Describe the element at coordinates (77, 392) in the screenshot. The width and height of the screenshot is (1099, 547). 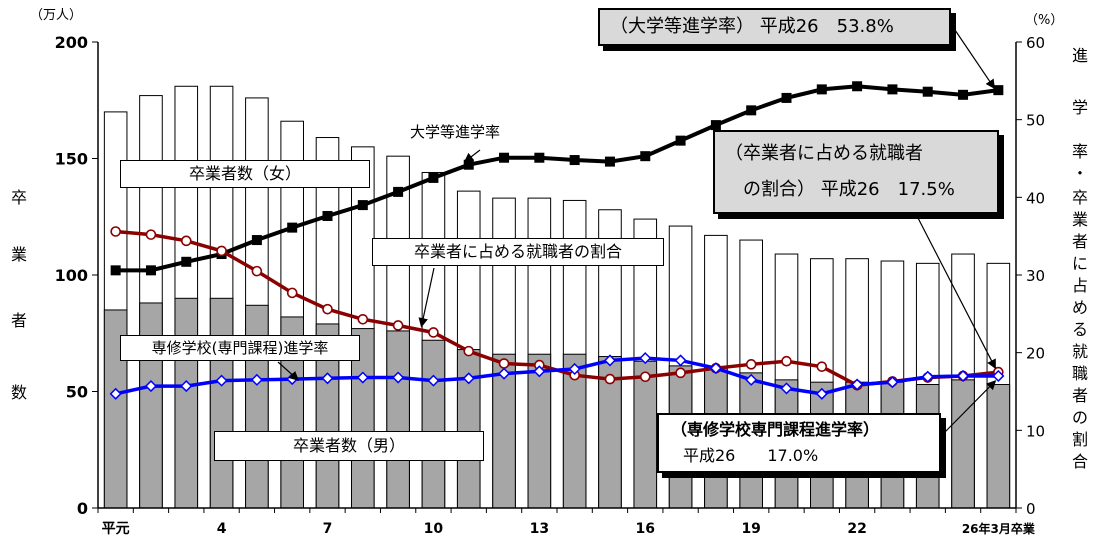
I see `left-tick-label: 50` at that location.